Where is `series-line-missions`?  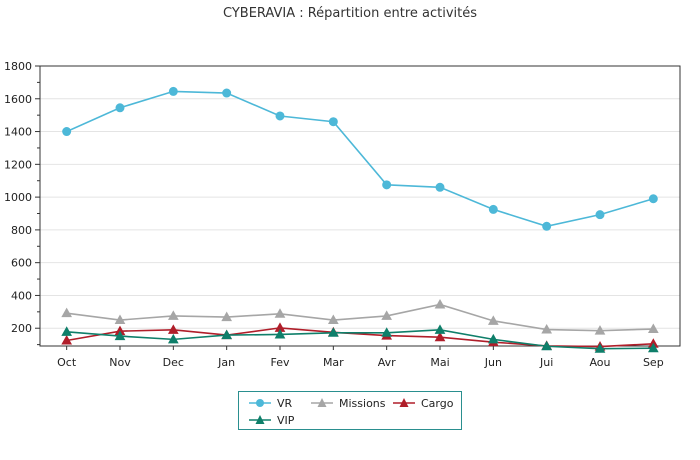 series-line-missions is located at coordinates (360, 317).